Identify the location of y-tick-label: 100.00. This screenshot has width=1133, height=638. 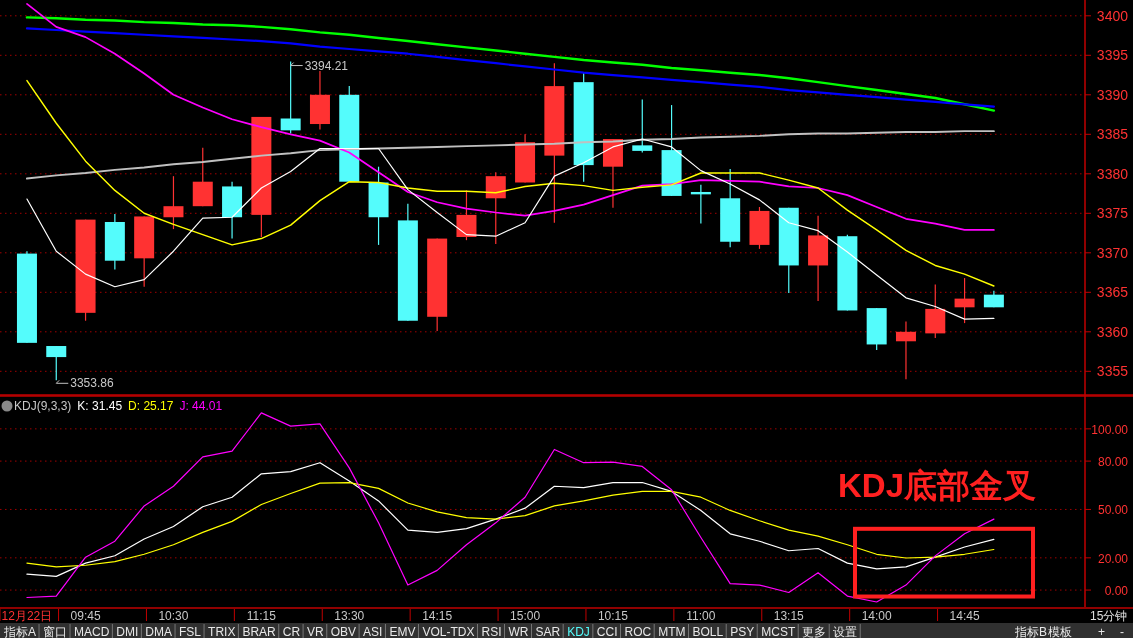
(1110, 429).